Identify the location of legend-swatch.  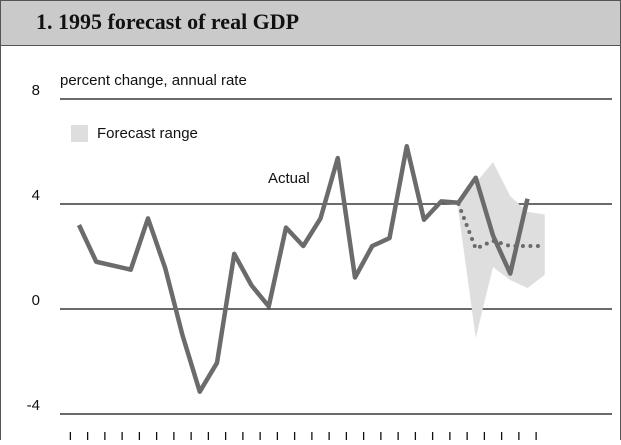
(79, 133).